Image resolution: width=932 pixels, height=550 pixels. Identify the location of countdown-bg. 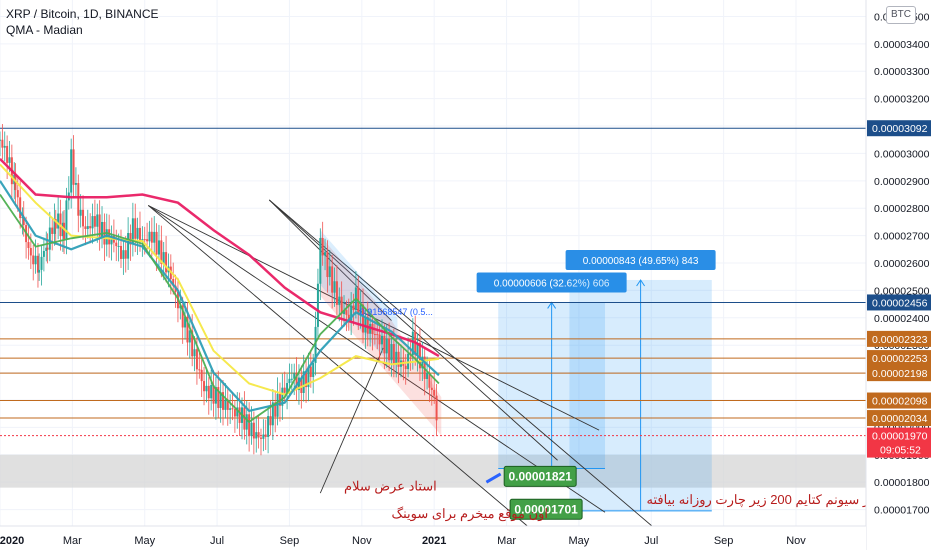
(899, 449).